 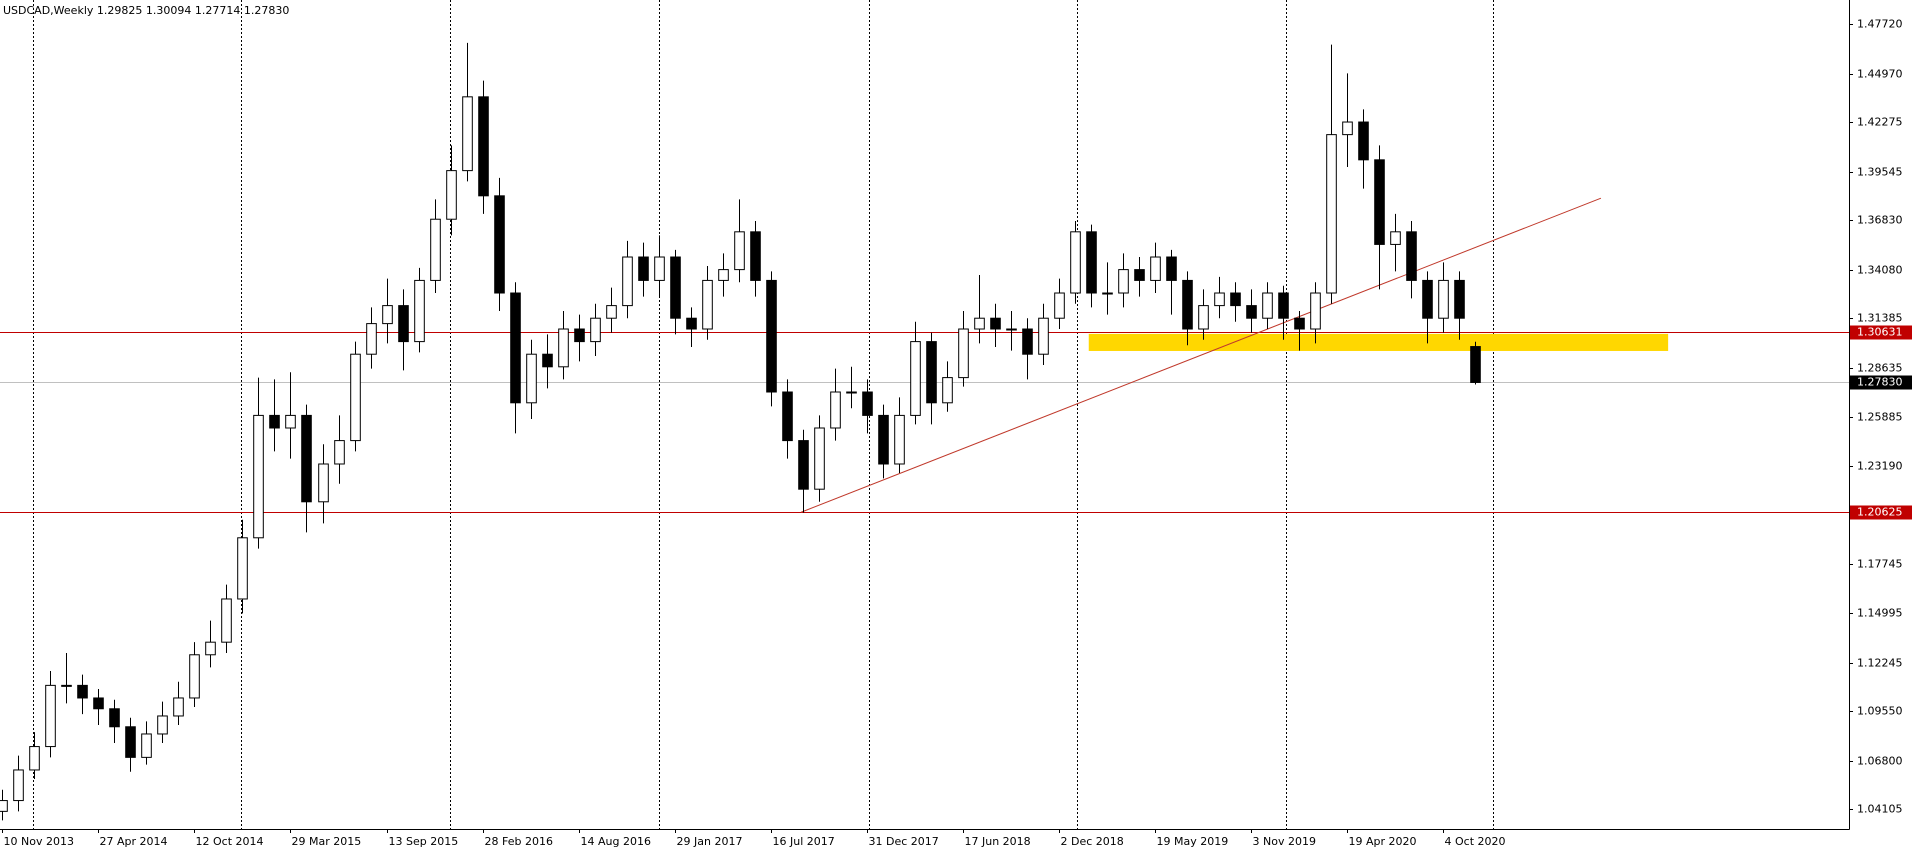 I want to click on y-tick-label: 1.28635, so click(x=1880, y=368).